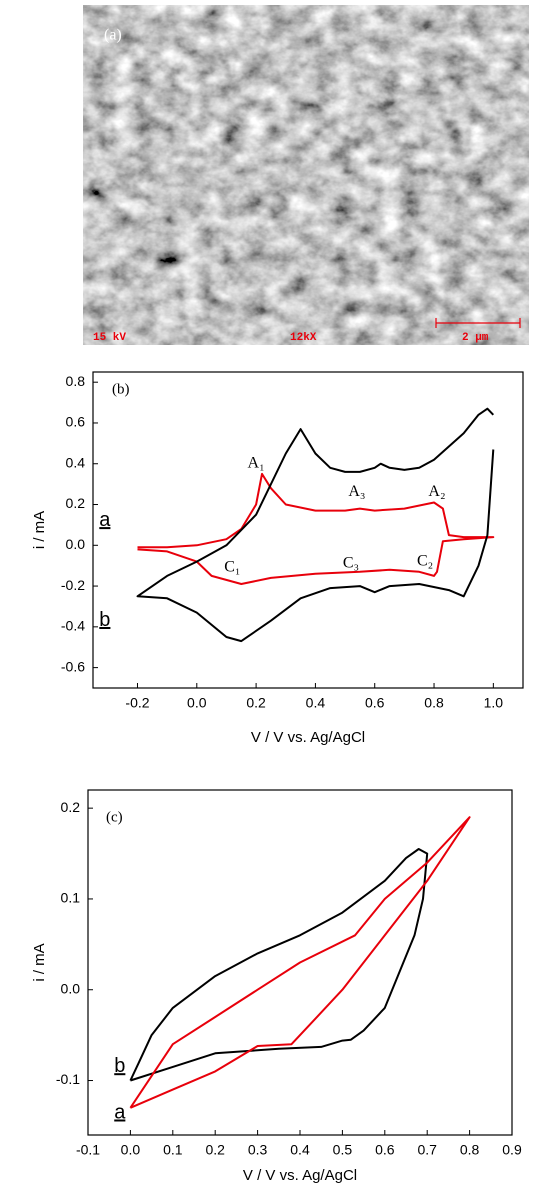 Image resolution: width=539 pixels, height=1194 pixels. I want to click on peak-annotation: A₂, so click(436, 491).